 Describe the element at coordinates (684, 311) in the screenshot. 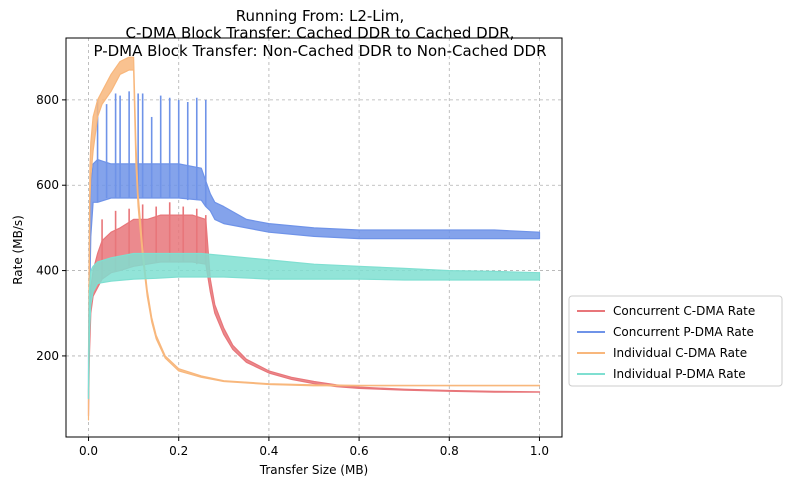

I see `legend-label: Concurrent C-DMA Rate` at that location.